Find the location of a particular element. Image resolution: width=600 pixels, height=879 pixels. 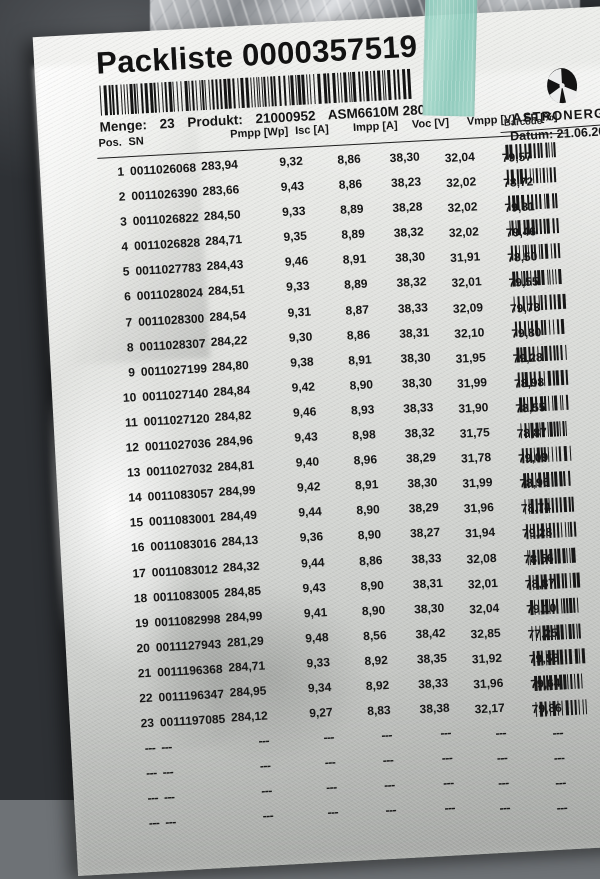

cell-vmpp: 32,10 is located at coordinates (469, 332).